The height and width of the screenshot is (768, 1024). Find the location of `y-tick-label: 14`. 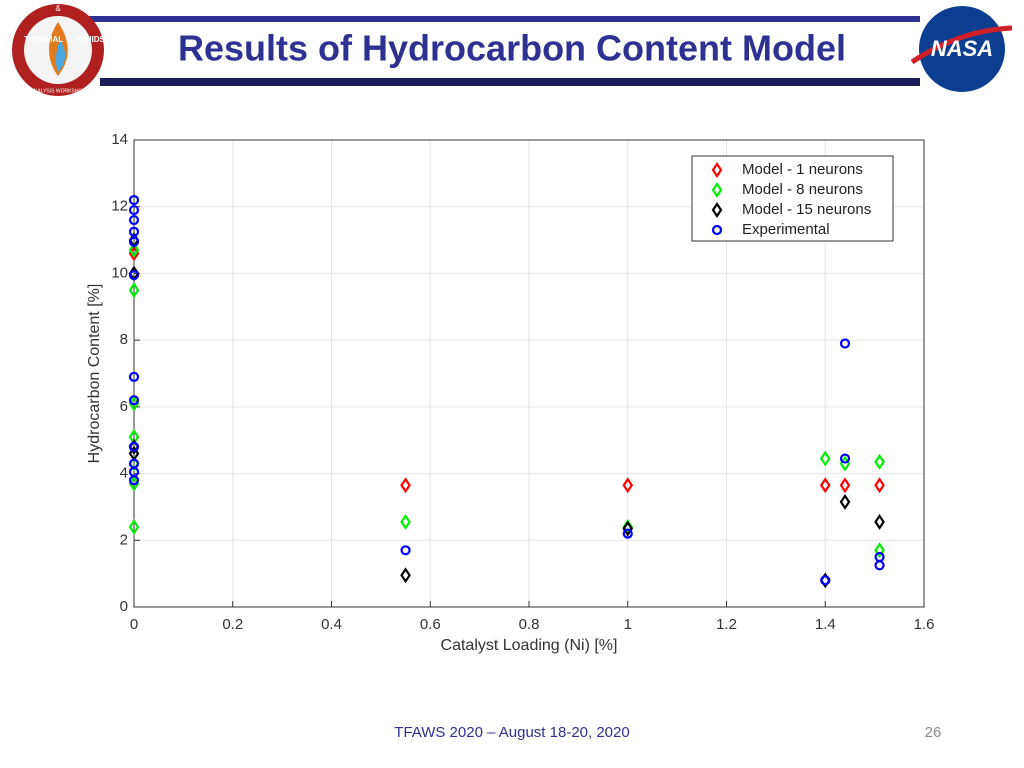

y-tick-label: 14 is located at coordinates (119, 139).